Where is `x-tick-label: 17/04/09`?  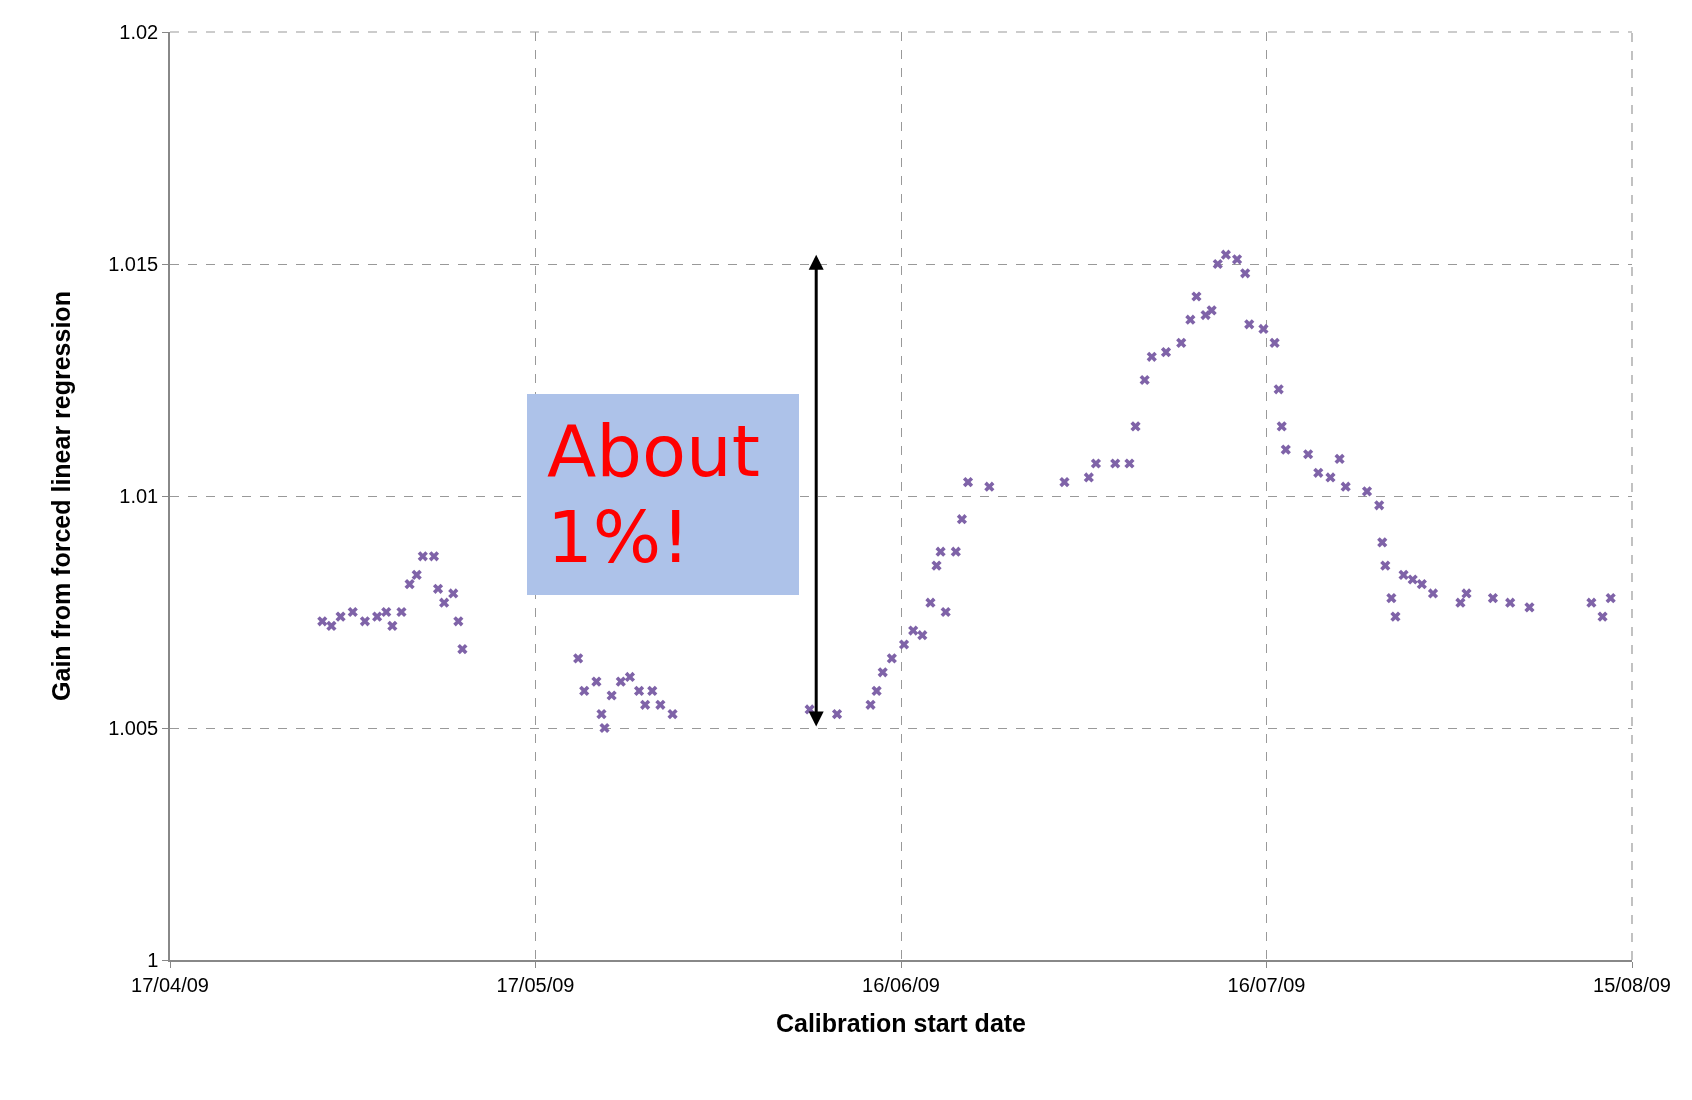 x-tick-label: 17/04/09 is located at coordinates (170, 984).